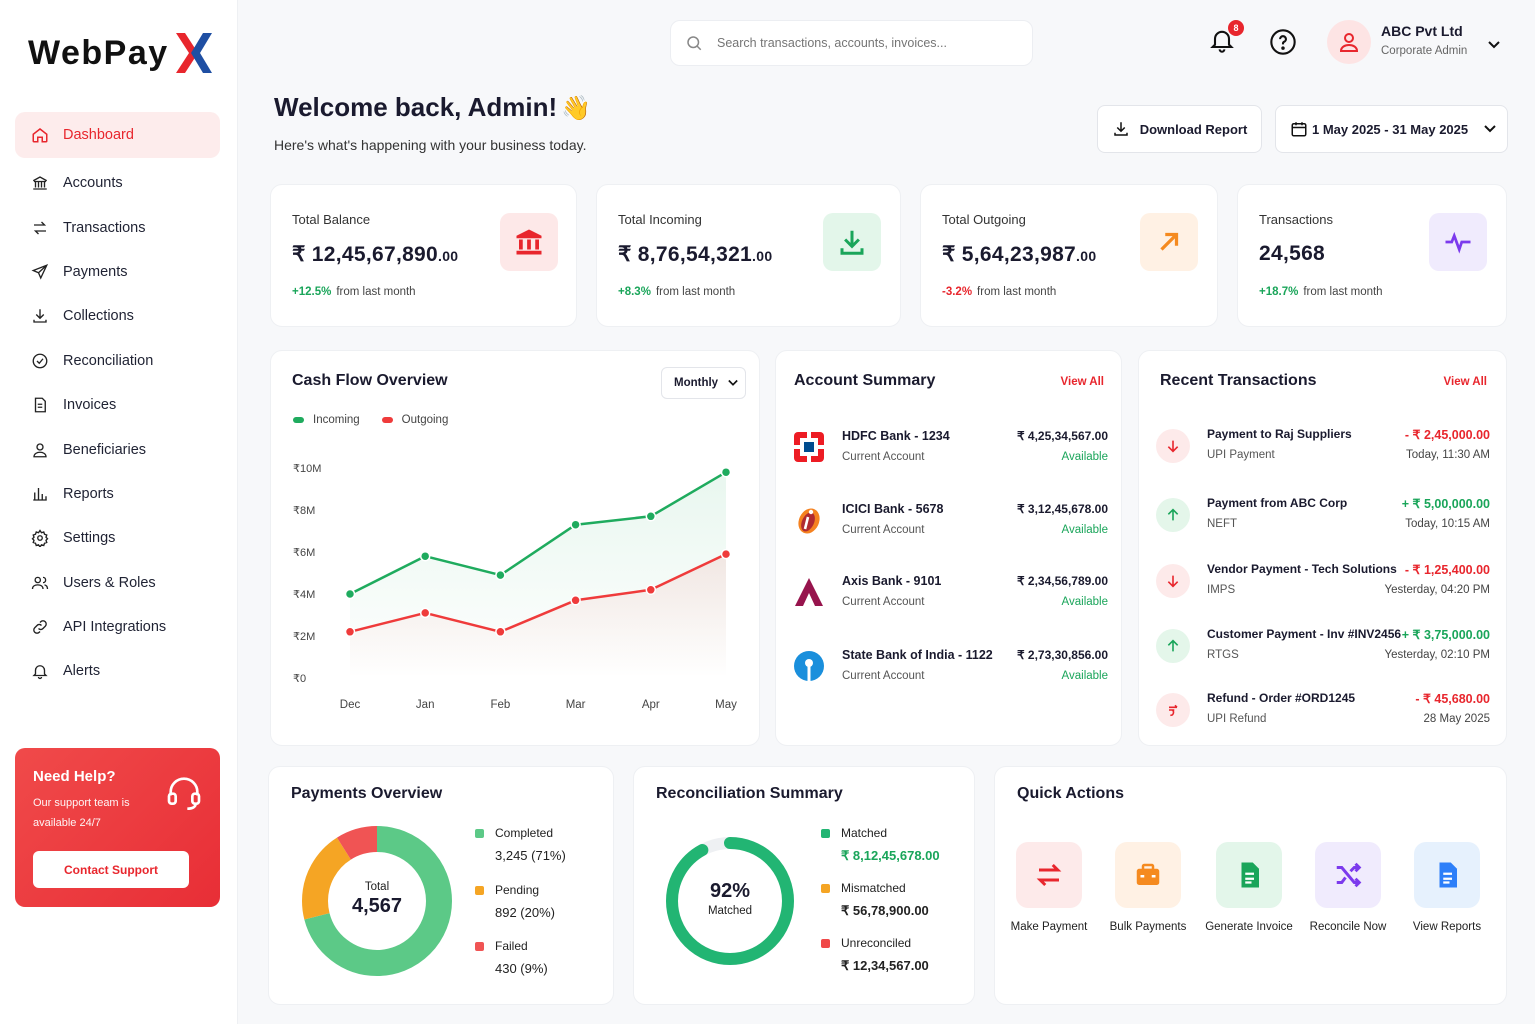  I want to click on sidebar-item-invoices: Invoices, so click(117, 405).